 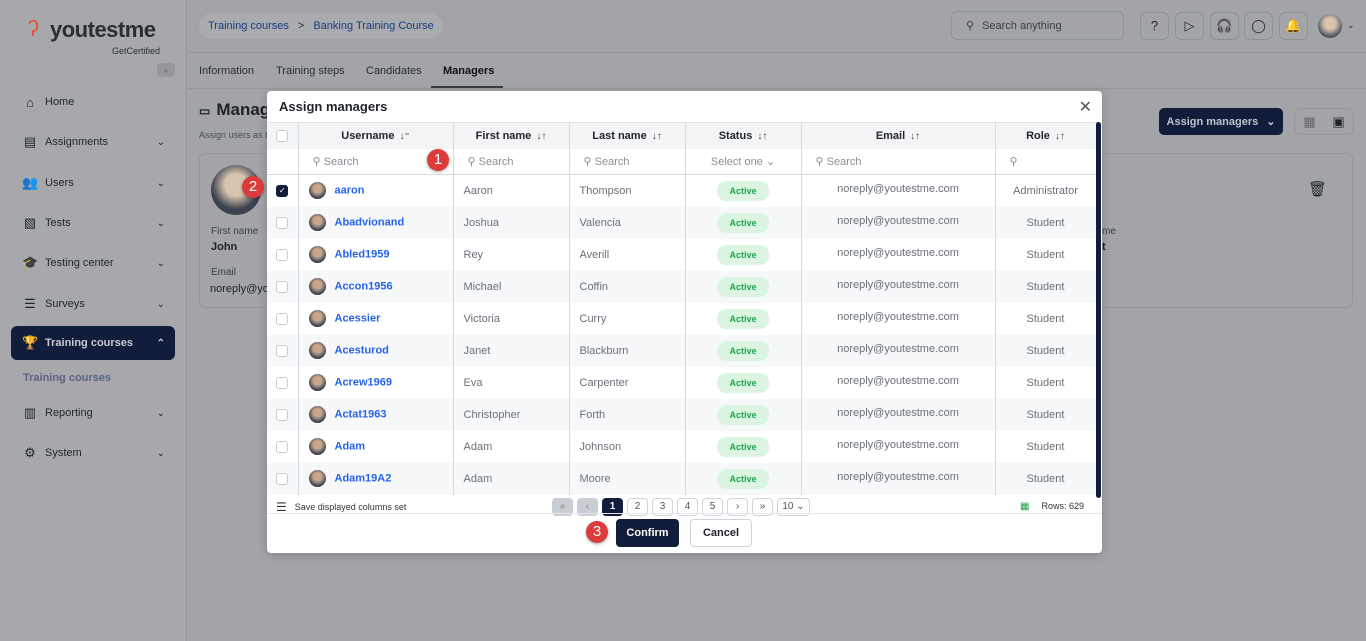 I want to click on assign-managers-button: Assign managers ⌄, so click(x=1221, y=121).